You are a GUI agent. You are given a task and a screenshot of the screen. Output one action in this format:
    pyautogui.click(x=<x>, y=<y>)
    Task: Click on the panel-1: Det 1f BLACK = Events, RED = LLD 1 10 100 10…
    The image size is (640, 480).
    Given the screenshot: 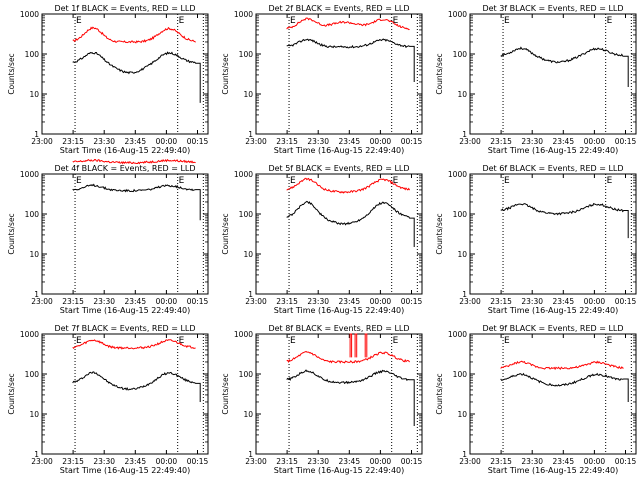 What is the action you would take?
    pyautogui.click(x=108, y=79)
    